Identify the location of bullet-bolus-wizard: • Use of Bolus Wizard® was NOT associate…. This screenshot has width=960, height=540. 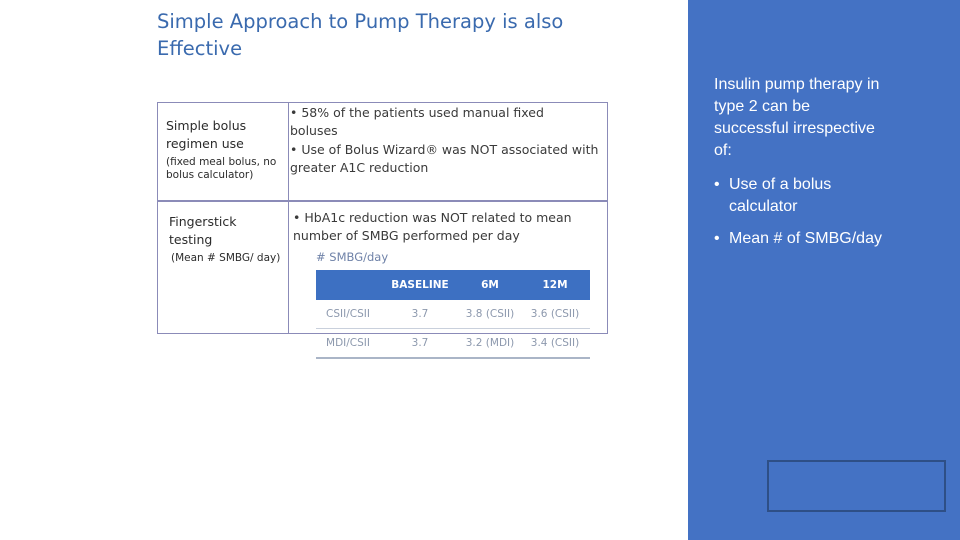
(445, 159).